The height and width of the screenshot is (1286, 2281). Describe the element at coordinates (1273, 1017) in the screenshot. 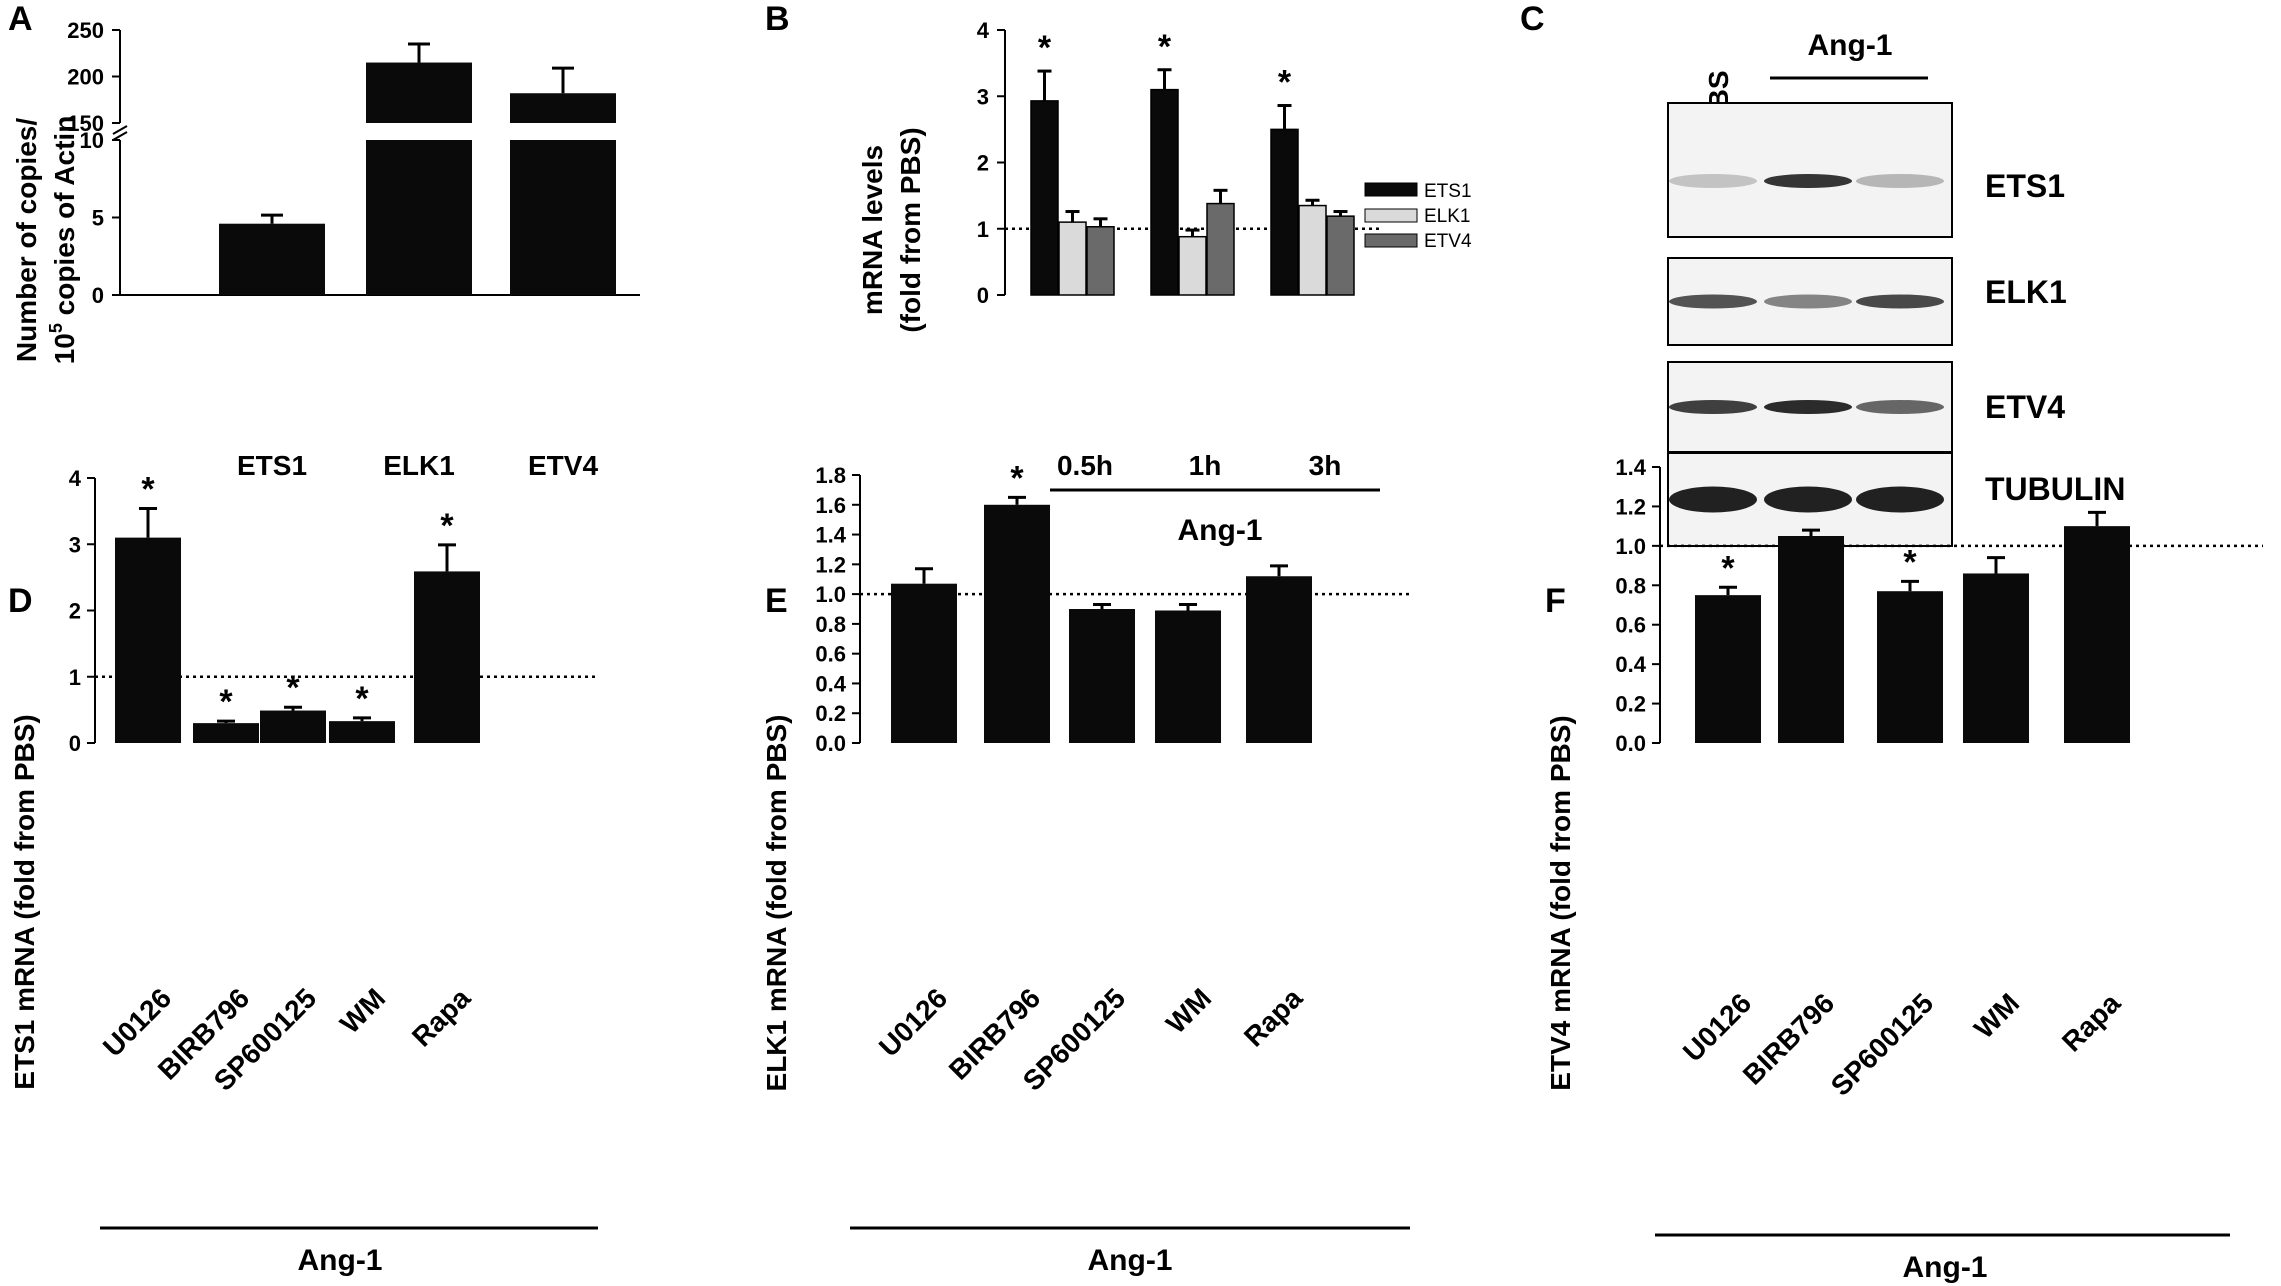

I see `panel-e-cat-label: Rapa` at that location.